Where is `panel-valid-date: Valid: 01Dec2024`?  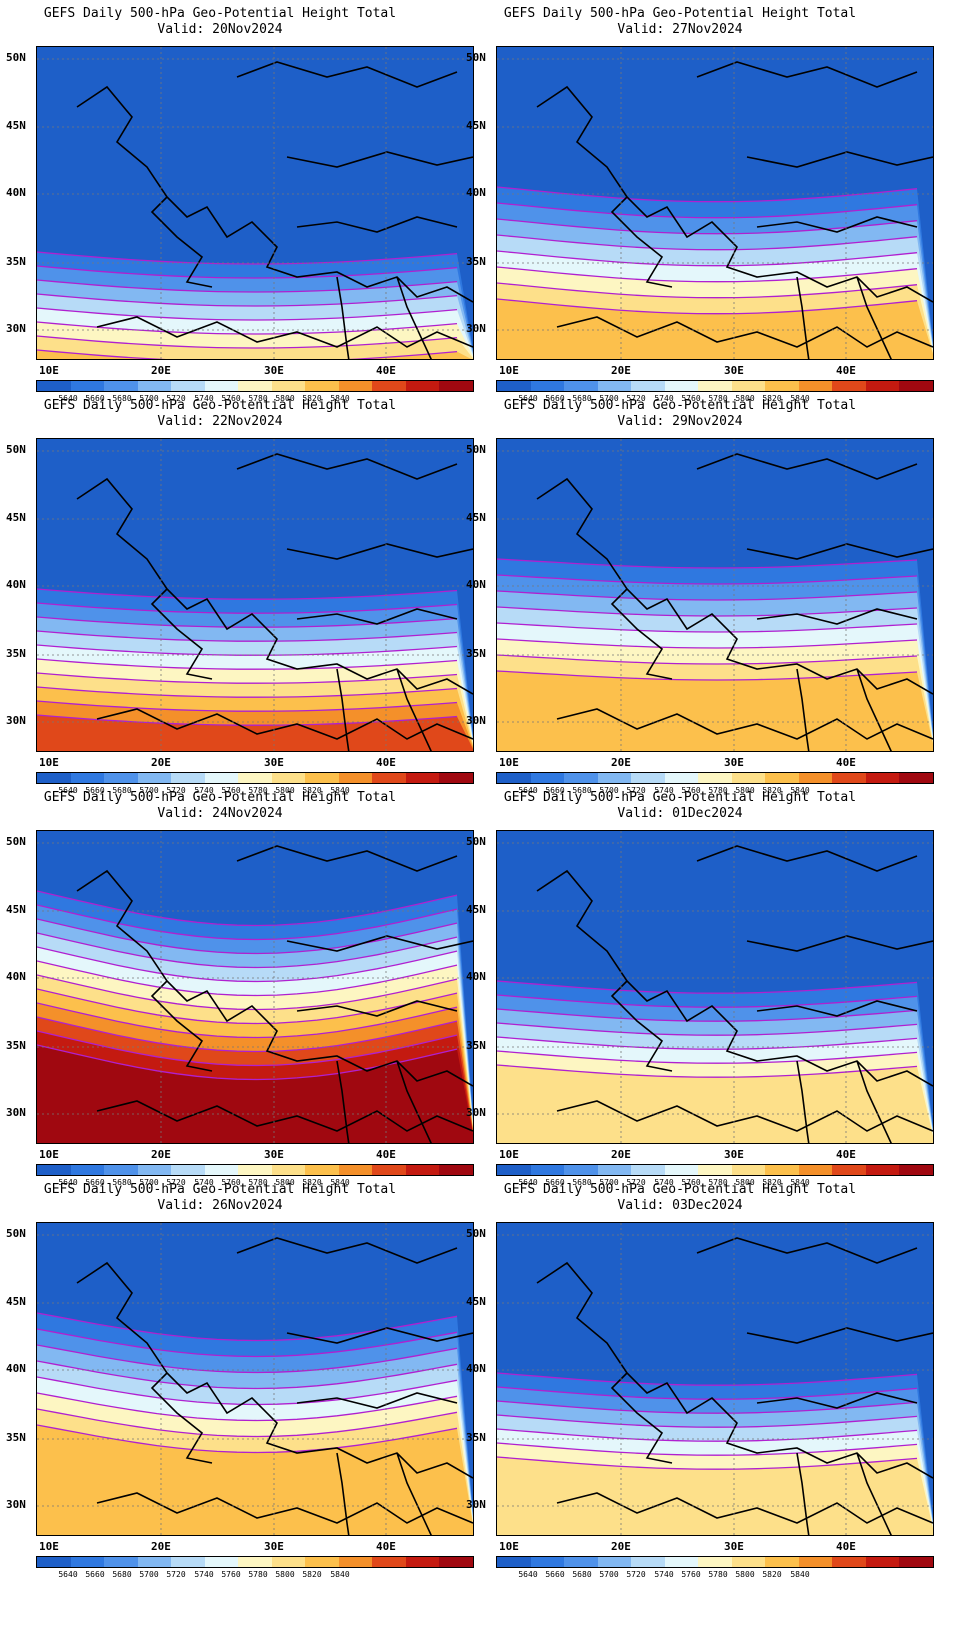
panel-valid-date: Valid: 01Dec2024 is located at coordinates (680, 813).